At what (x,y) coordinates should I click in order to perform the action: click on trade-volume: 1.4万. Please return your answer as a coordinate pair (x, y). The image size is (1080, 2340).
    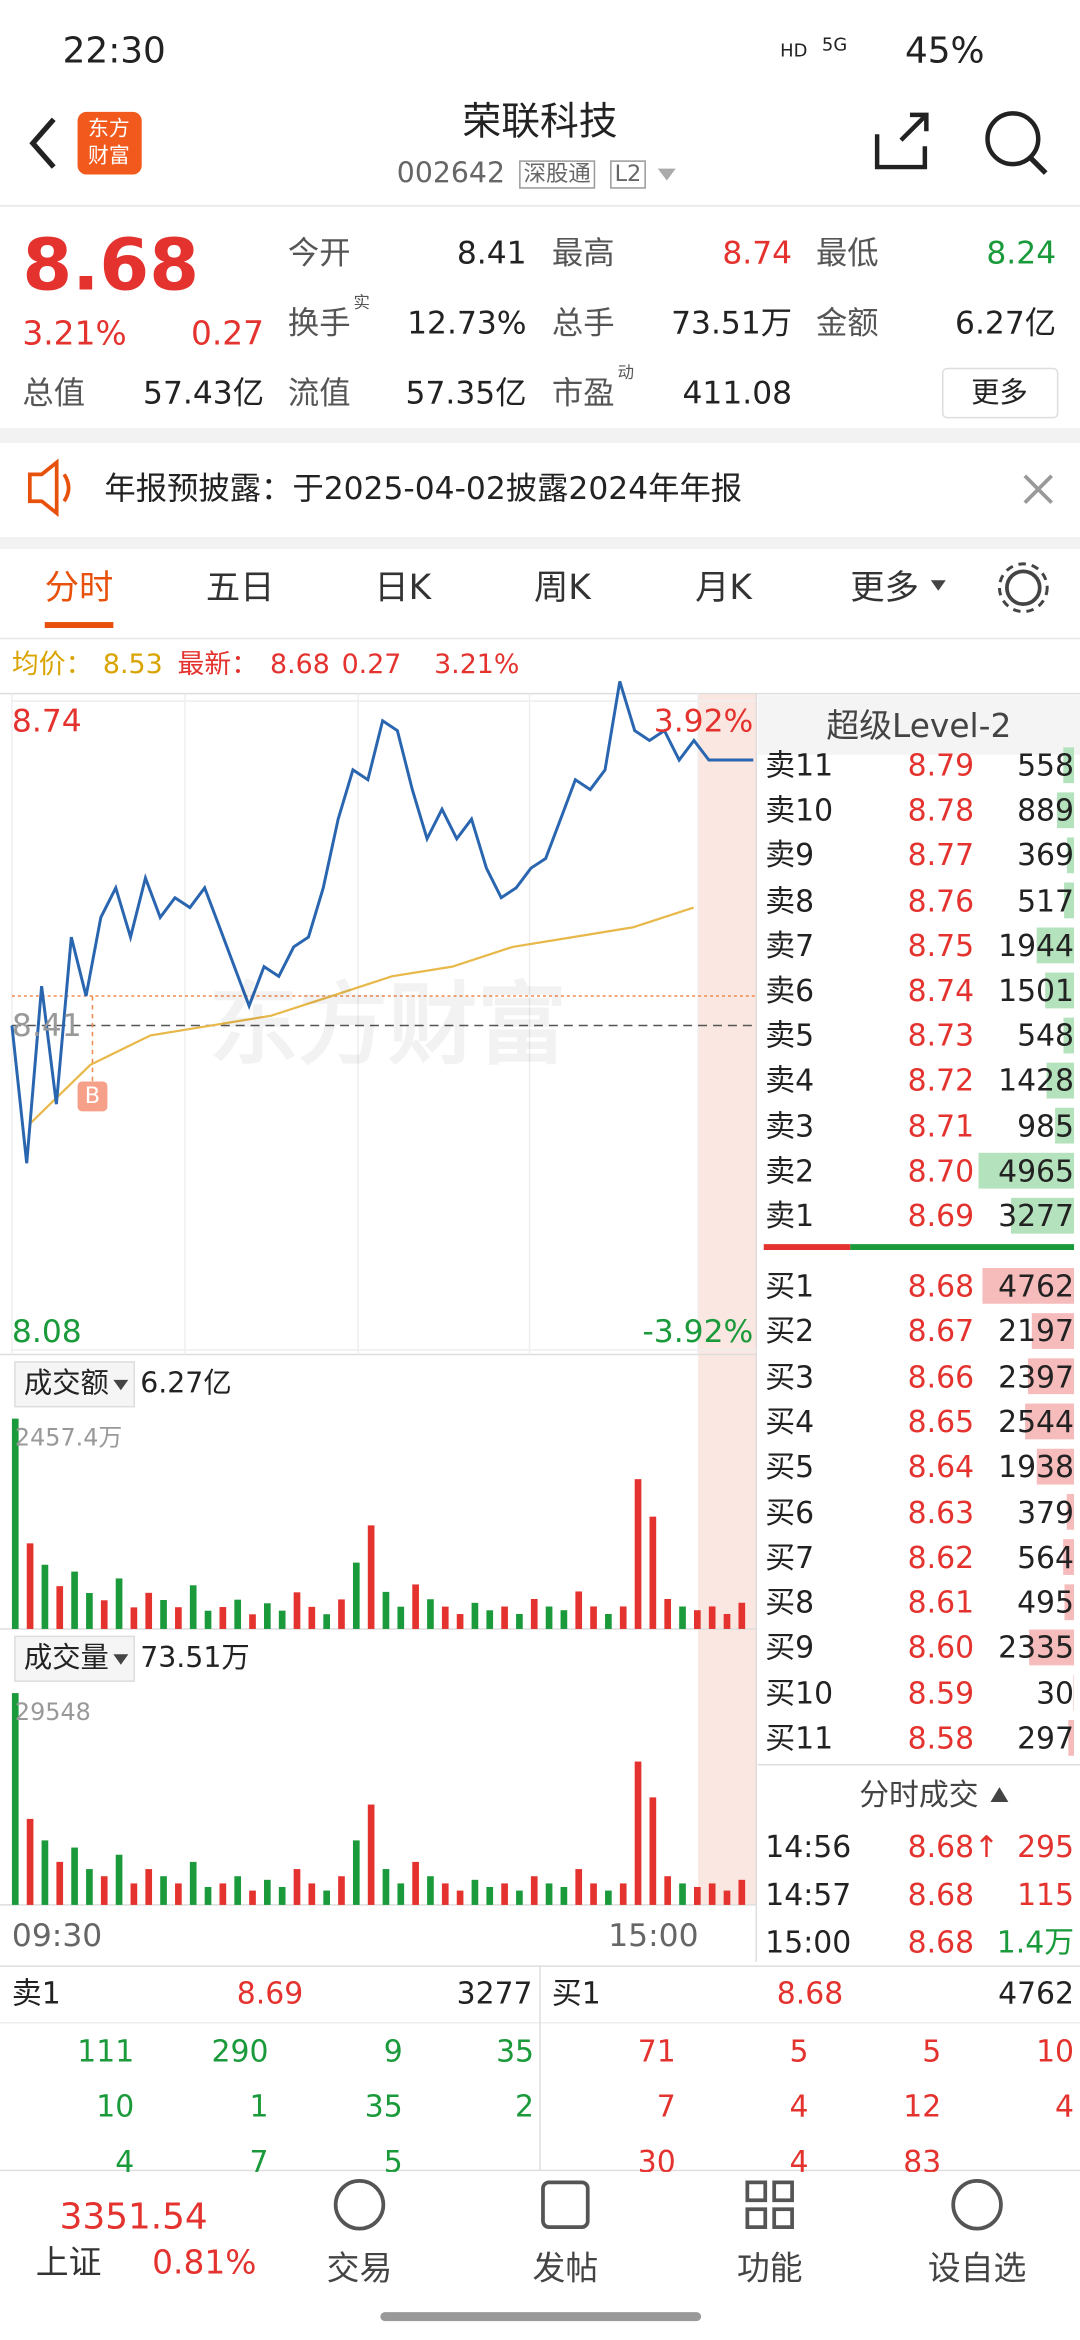
    Looking at the image, I should click on (1035, 1942).